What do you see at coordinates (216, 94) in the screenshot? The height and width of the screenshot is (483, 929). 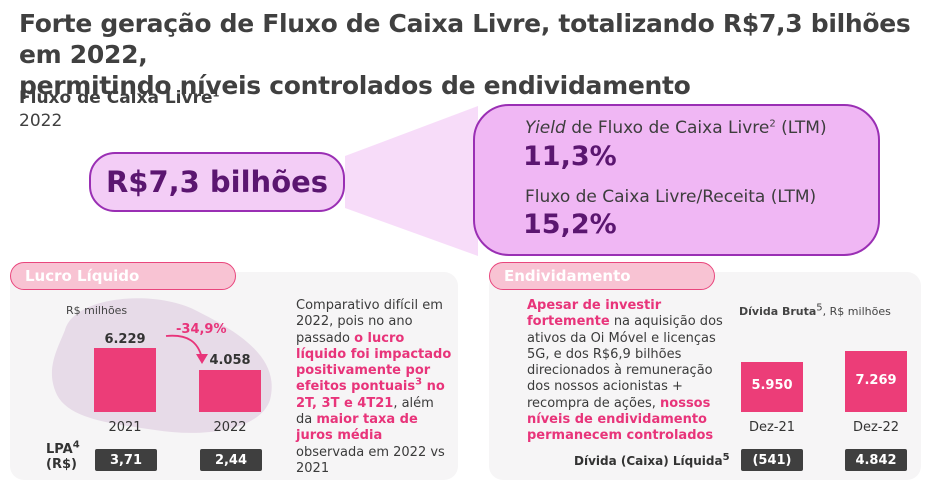 I see `subtitle-footnote: 1` at bounding box center [216, 94].